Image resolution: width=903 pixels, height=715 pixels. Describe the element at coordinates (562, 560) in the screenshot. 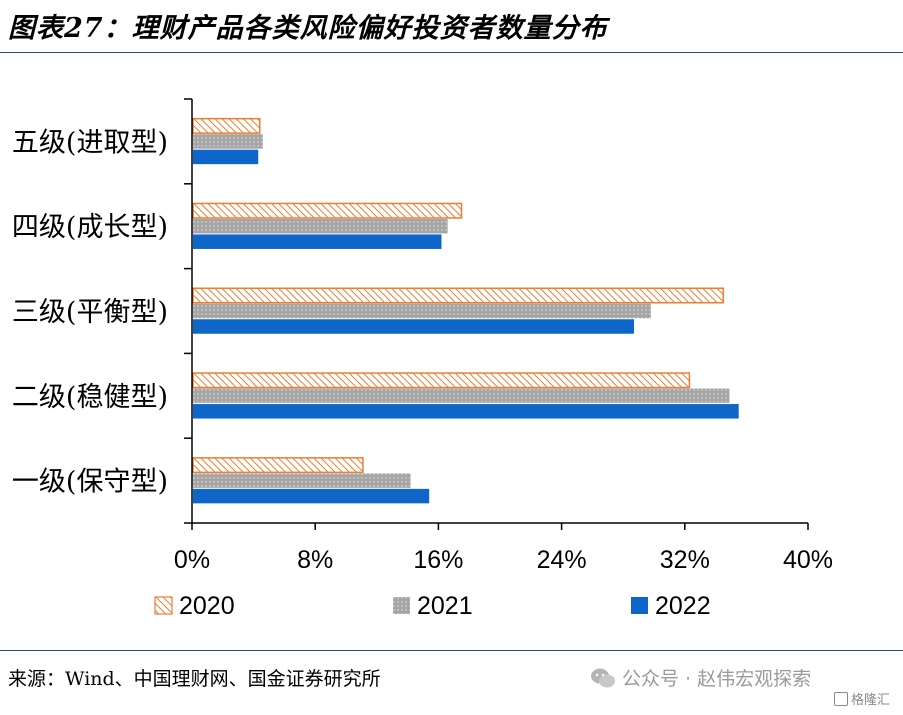

I see `x-tick-label: 24%` at that location.